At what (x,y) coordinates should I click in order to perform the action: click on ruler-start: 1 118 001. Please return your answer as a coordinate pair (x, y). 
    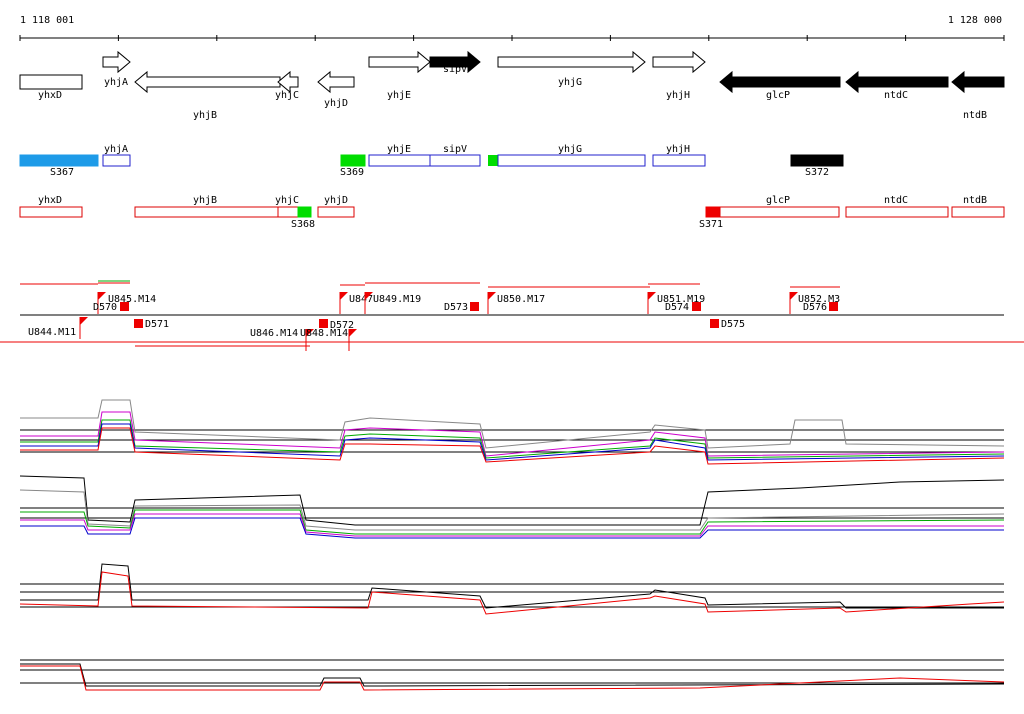
    Looking at the image, I should click on (47, 20).